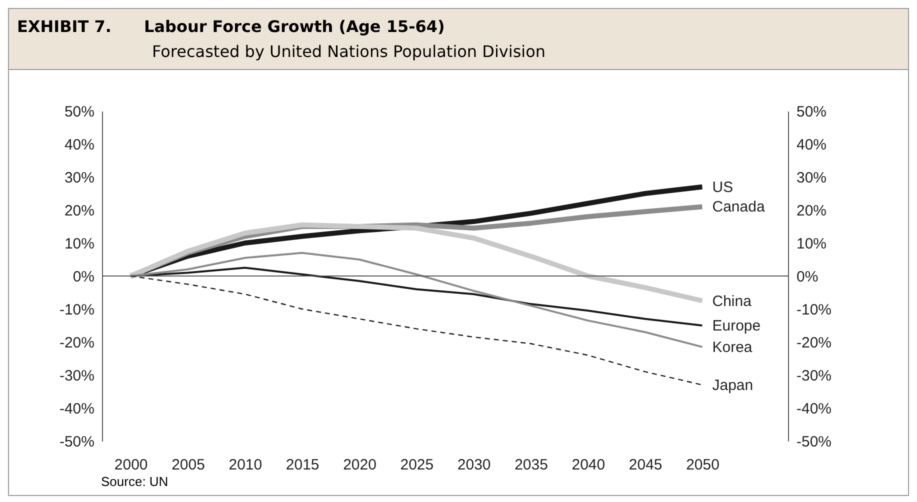 Image resolution: width=917 pixels, height=502 pixels. What do you see at coordinates (76, 409) in the screenshot?
I see `y-tick-label: -40%` at bounding box center [76, 409].